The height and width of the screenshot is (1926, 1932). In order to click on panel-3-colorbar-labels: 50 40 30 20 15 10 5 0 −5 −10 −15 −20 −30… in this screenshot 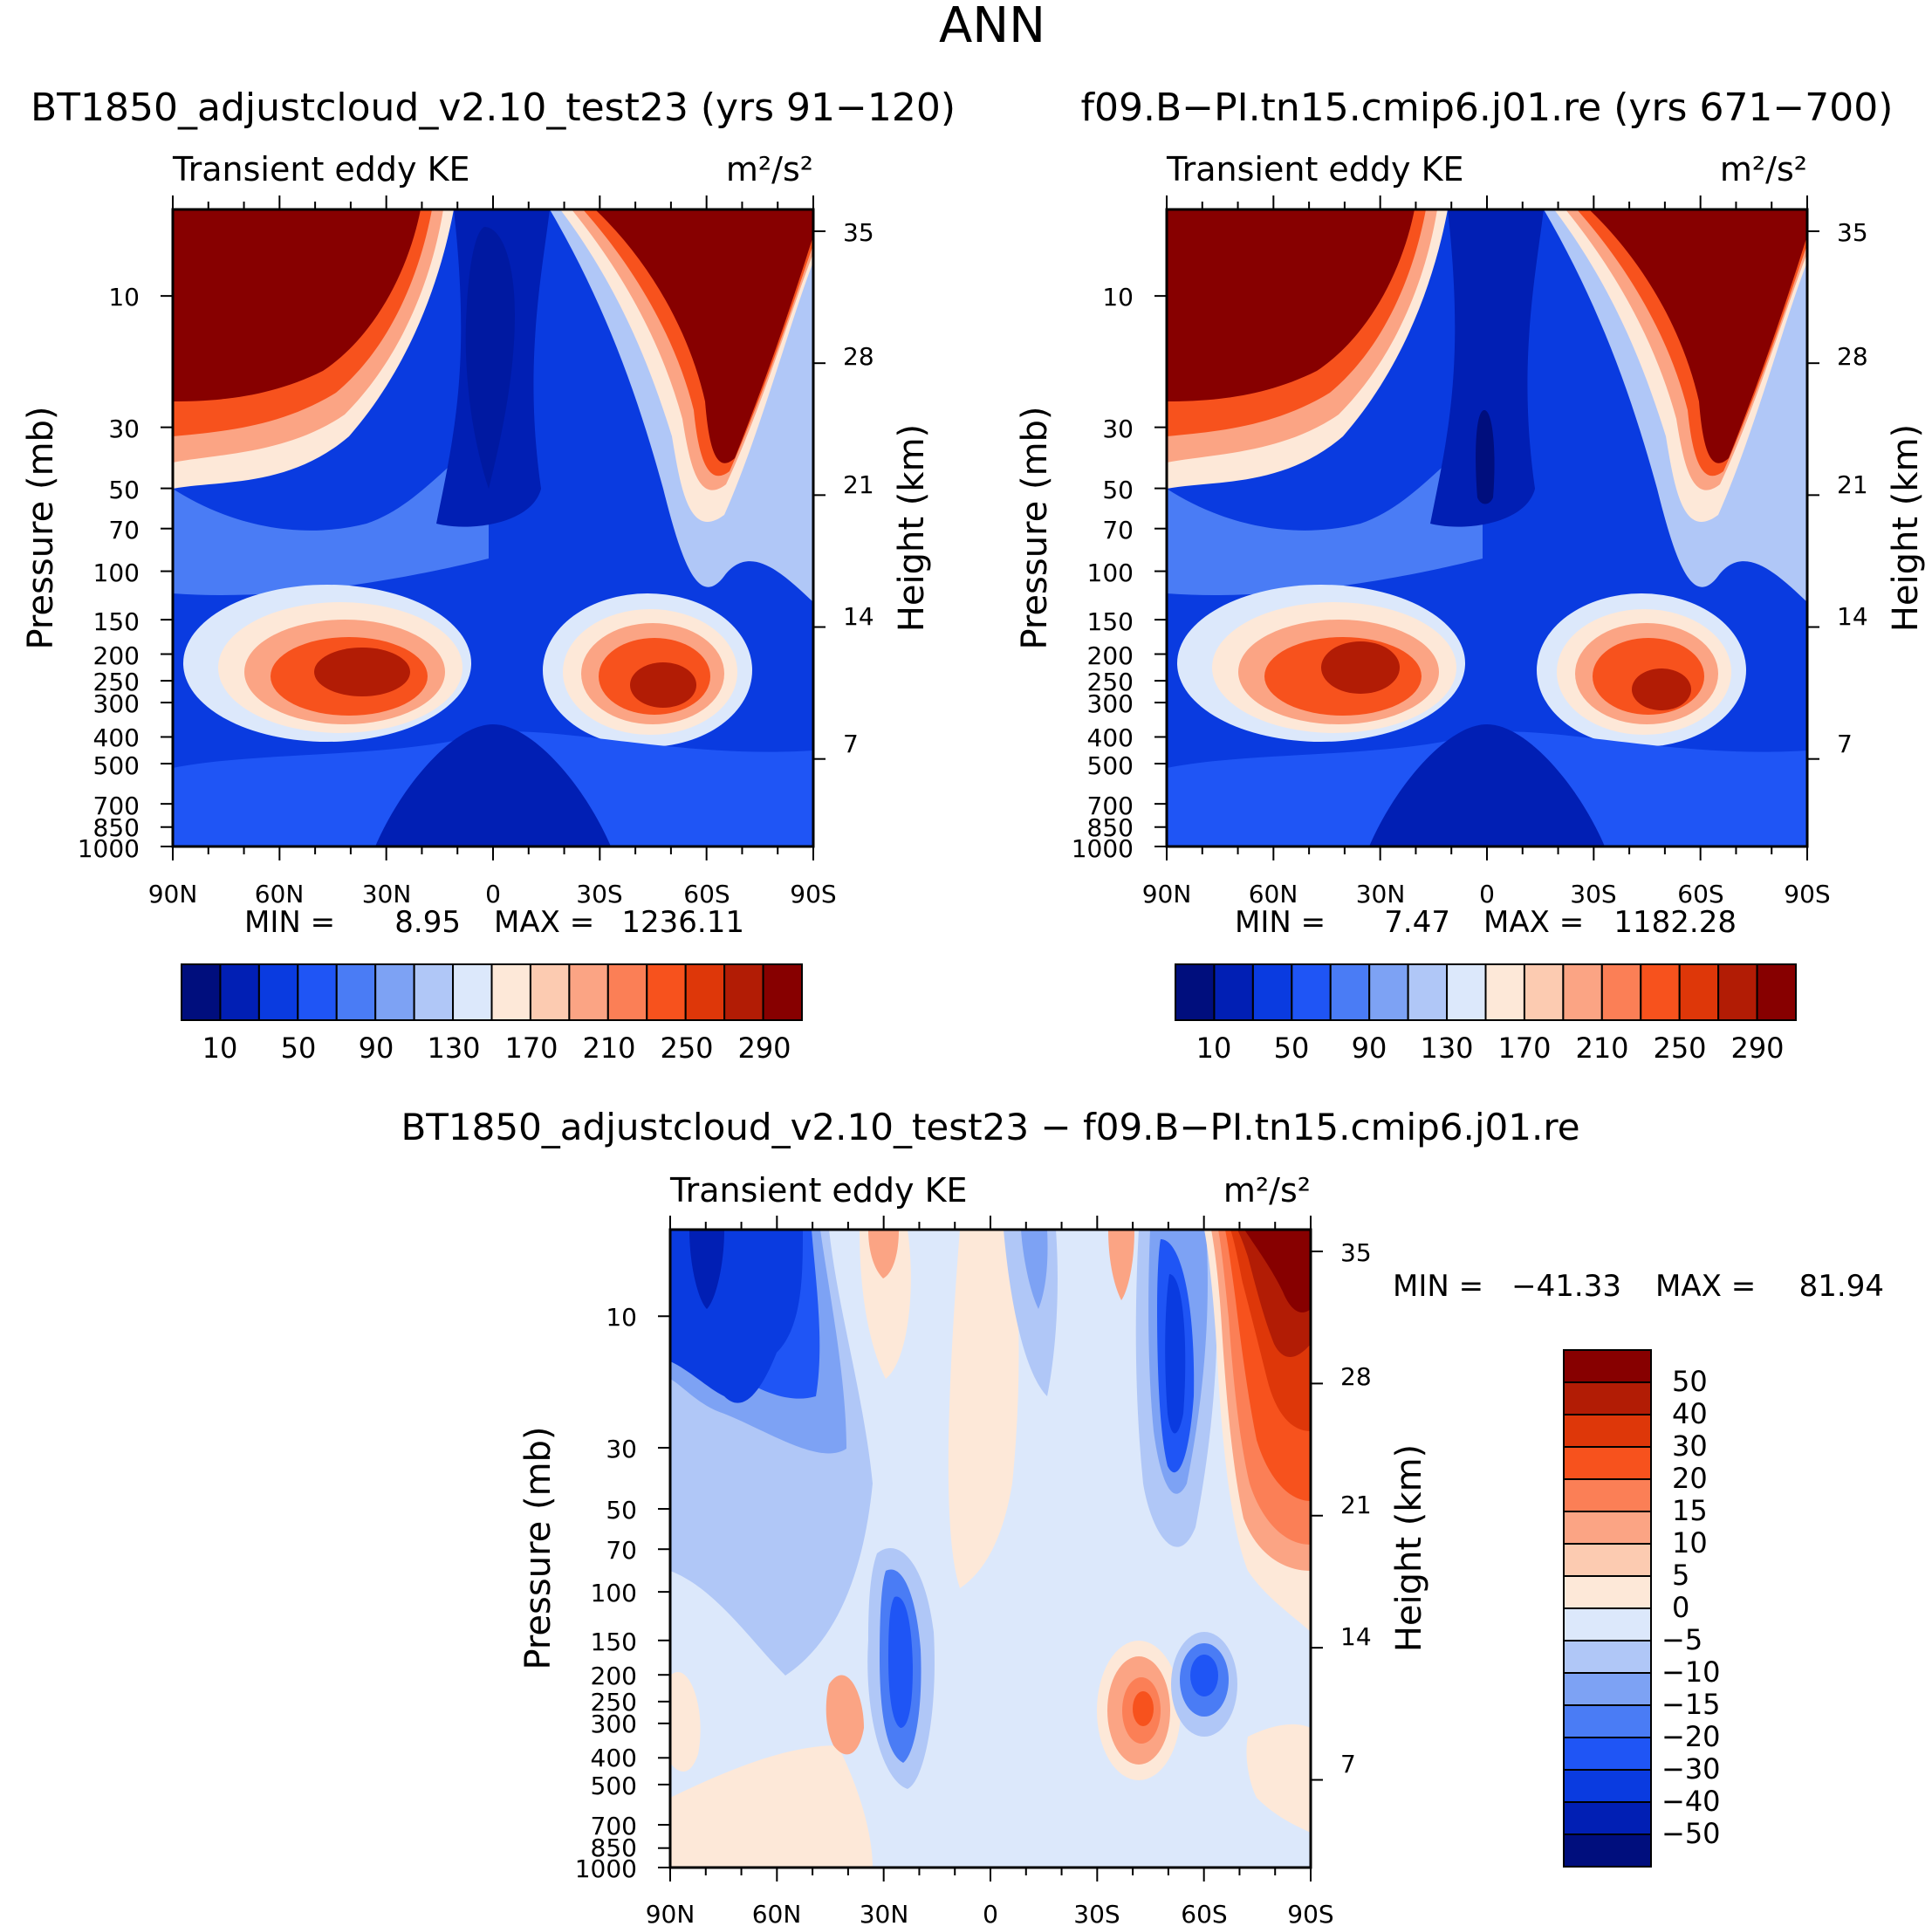, I will do `click(1691, 1607)`.